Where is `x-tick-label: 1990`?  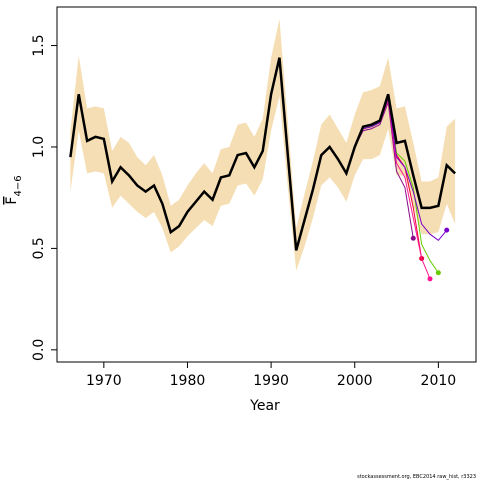
x-tick-label: 1990 is located at coordinates (271, 381).